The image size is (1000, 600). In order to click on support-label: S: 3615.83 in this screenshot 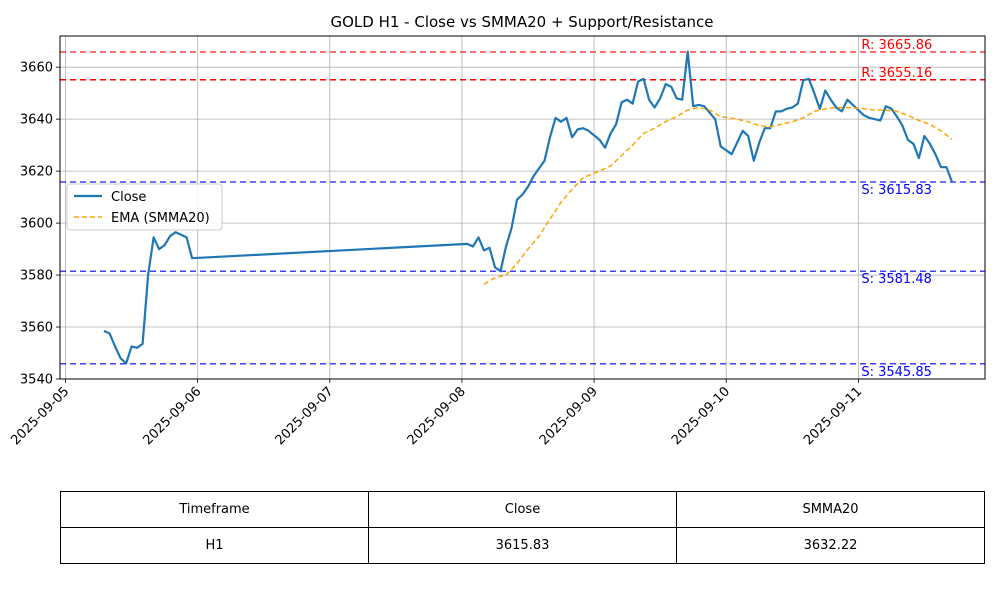, I will do `click(896, 190)`.